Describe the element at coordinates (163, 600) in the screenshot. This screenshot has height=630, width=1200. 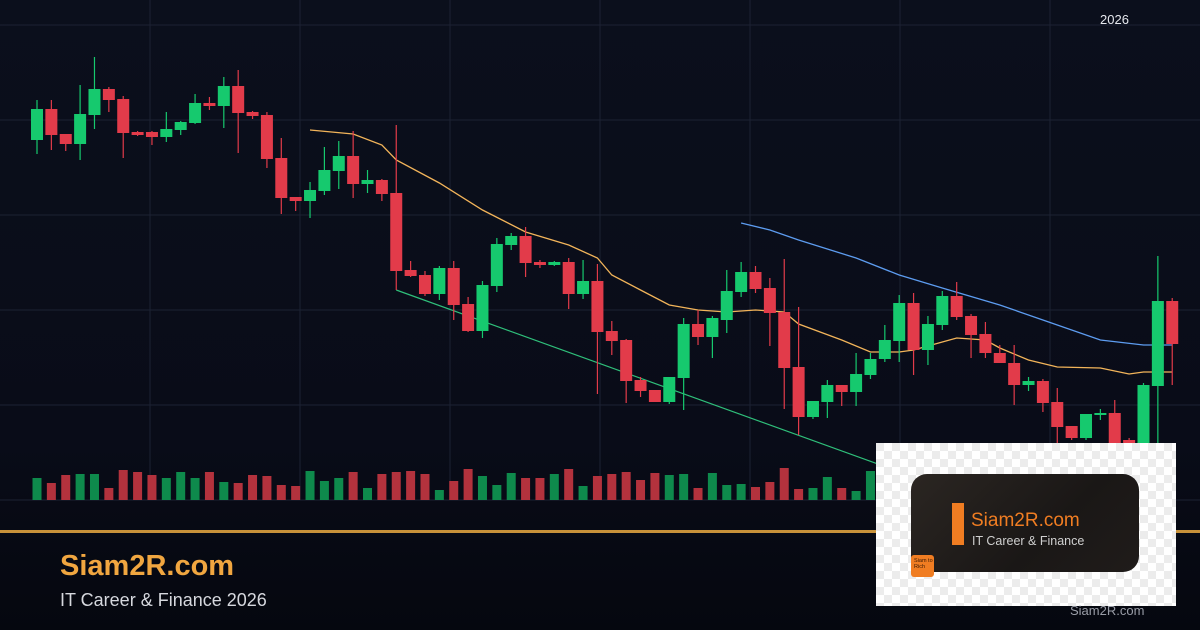
I see `brand-tagline: IT Career & Finance 2026` at that location.